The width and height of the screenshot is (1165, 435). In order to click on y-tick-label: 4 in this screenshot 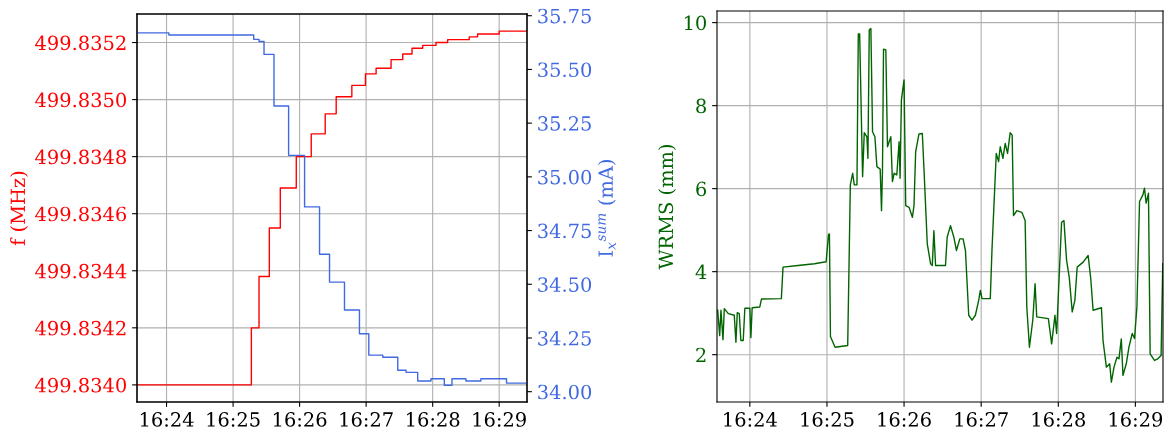, I will do `click(701, 272)`.